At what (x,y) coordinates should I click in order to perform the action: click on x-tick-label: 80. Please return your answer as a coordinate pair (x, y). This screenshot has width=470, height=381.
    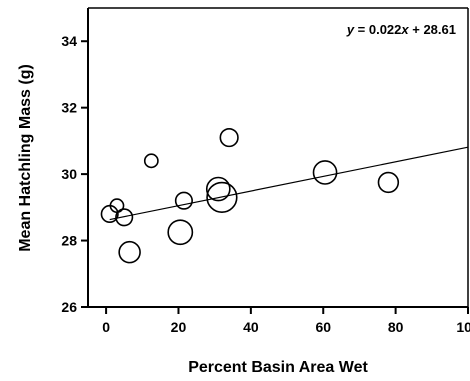
    Looking at the image, I should click on (396, 327).